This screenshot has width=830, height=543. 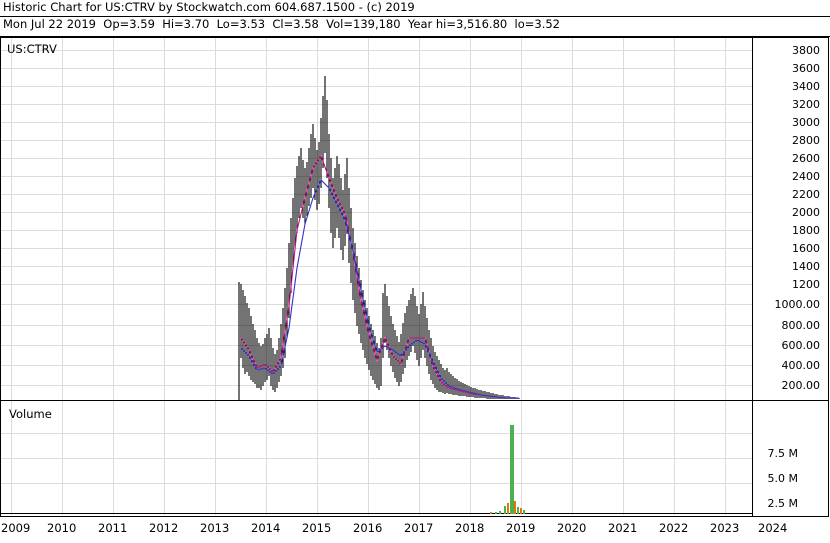 What do you see at coordinates (782, 478) in the screenshot?
I see `volume-tick-5-0m: 5.0 M` at bounding box center [782, 478].